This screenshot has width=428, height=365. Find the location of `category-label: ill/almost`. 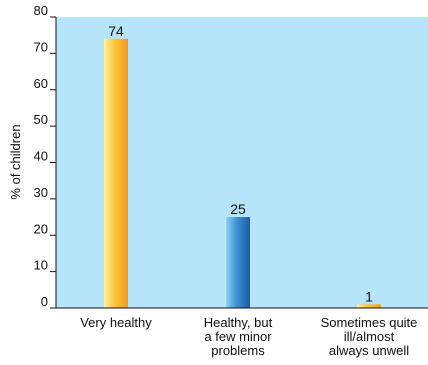

category-label: ill/almost is located at coordinates (369, 336).